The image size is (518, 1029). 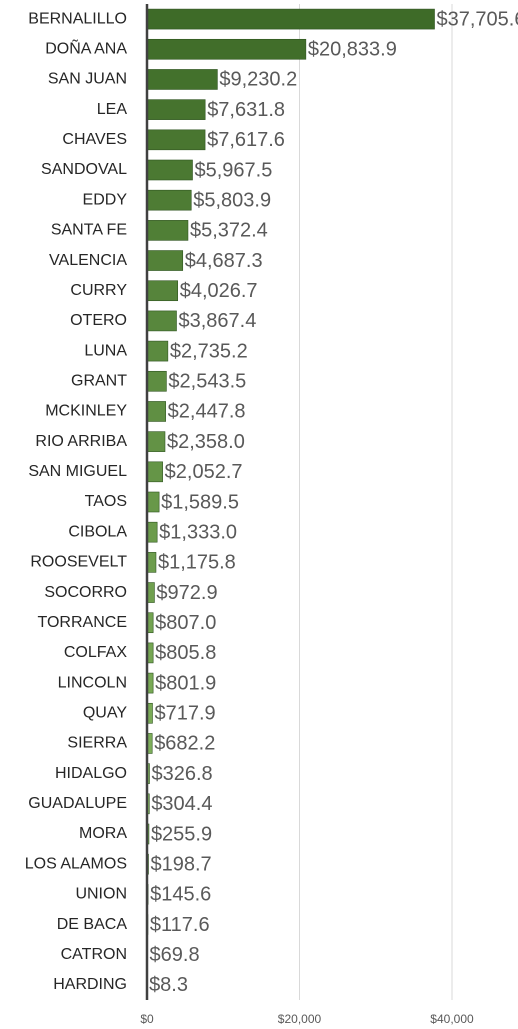 I want to click on category-label: TORRANCE, so click(x=83, y=622).